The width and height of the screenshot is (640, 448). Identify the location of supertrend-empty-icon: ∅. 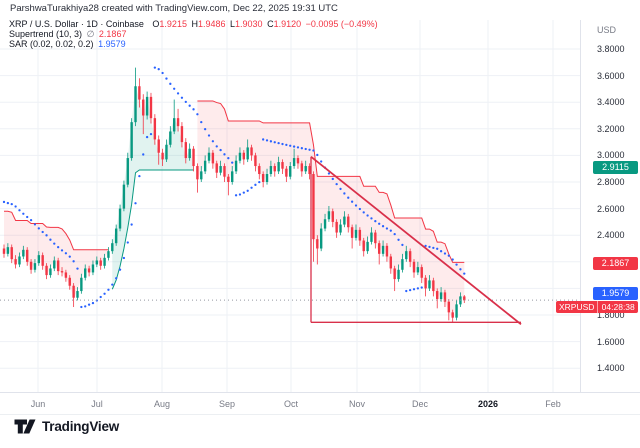
(90, 34).